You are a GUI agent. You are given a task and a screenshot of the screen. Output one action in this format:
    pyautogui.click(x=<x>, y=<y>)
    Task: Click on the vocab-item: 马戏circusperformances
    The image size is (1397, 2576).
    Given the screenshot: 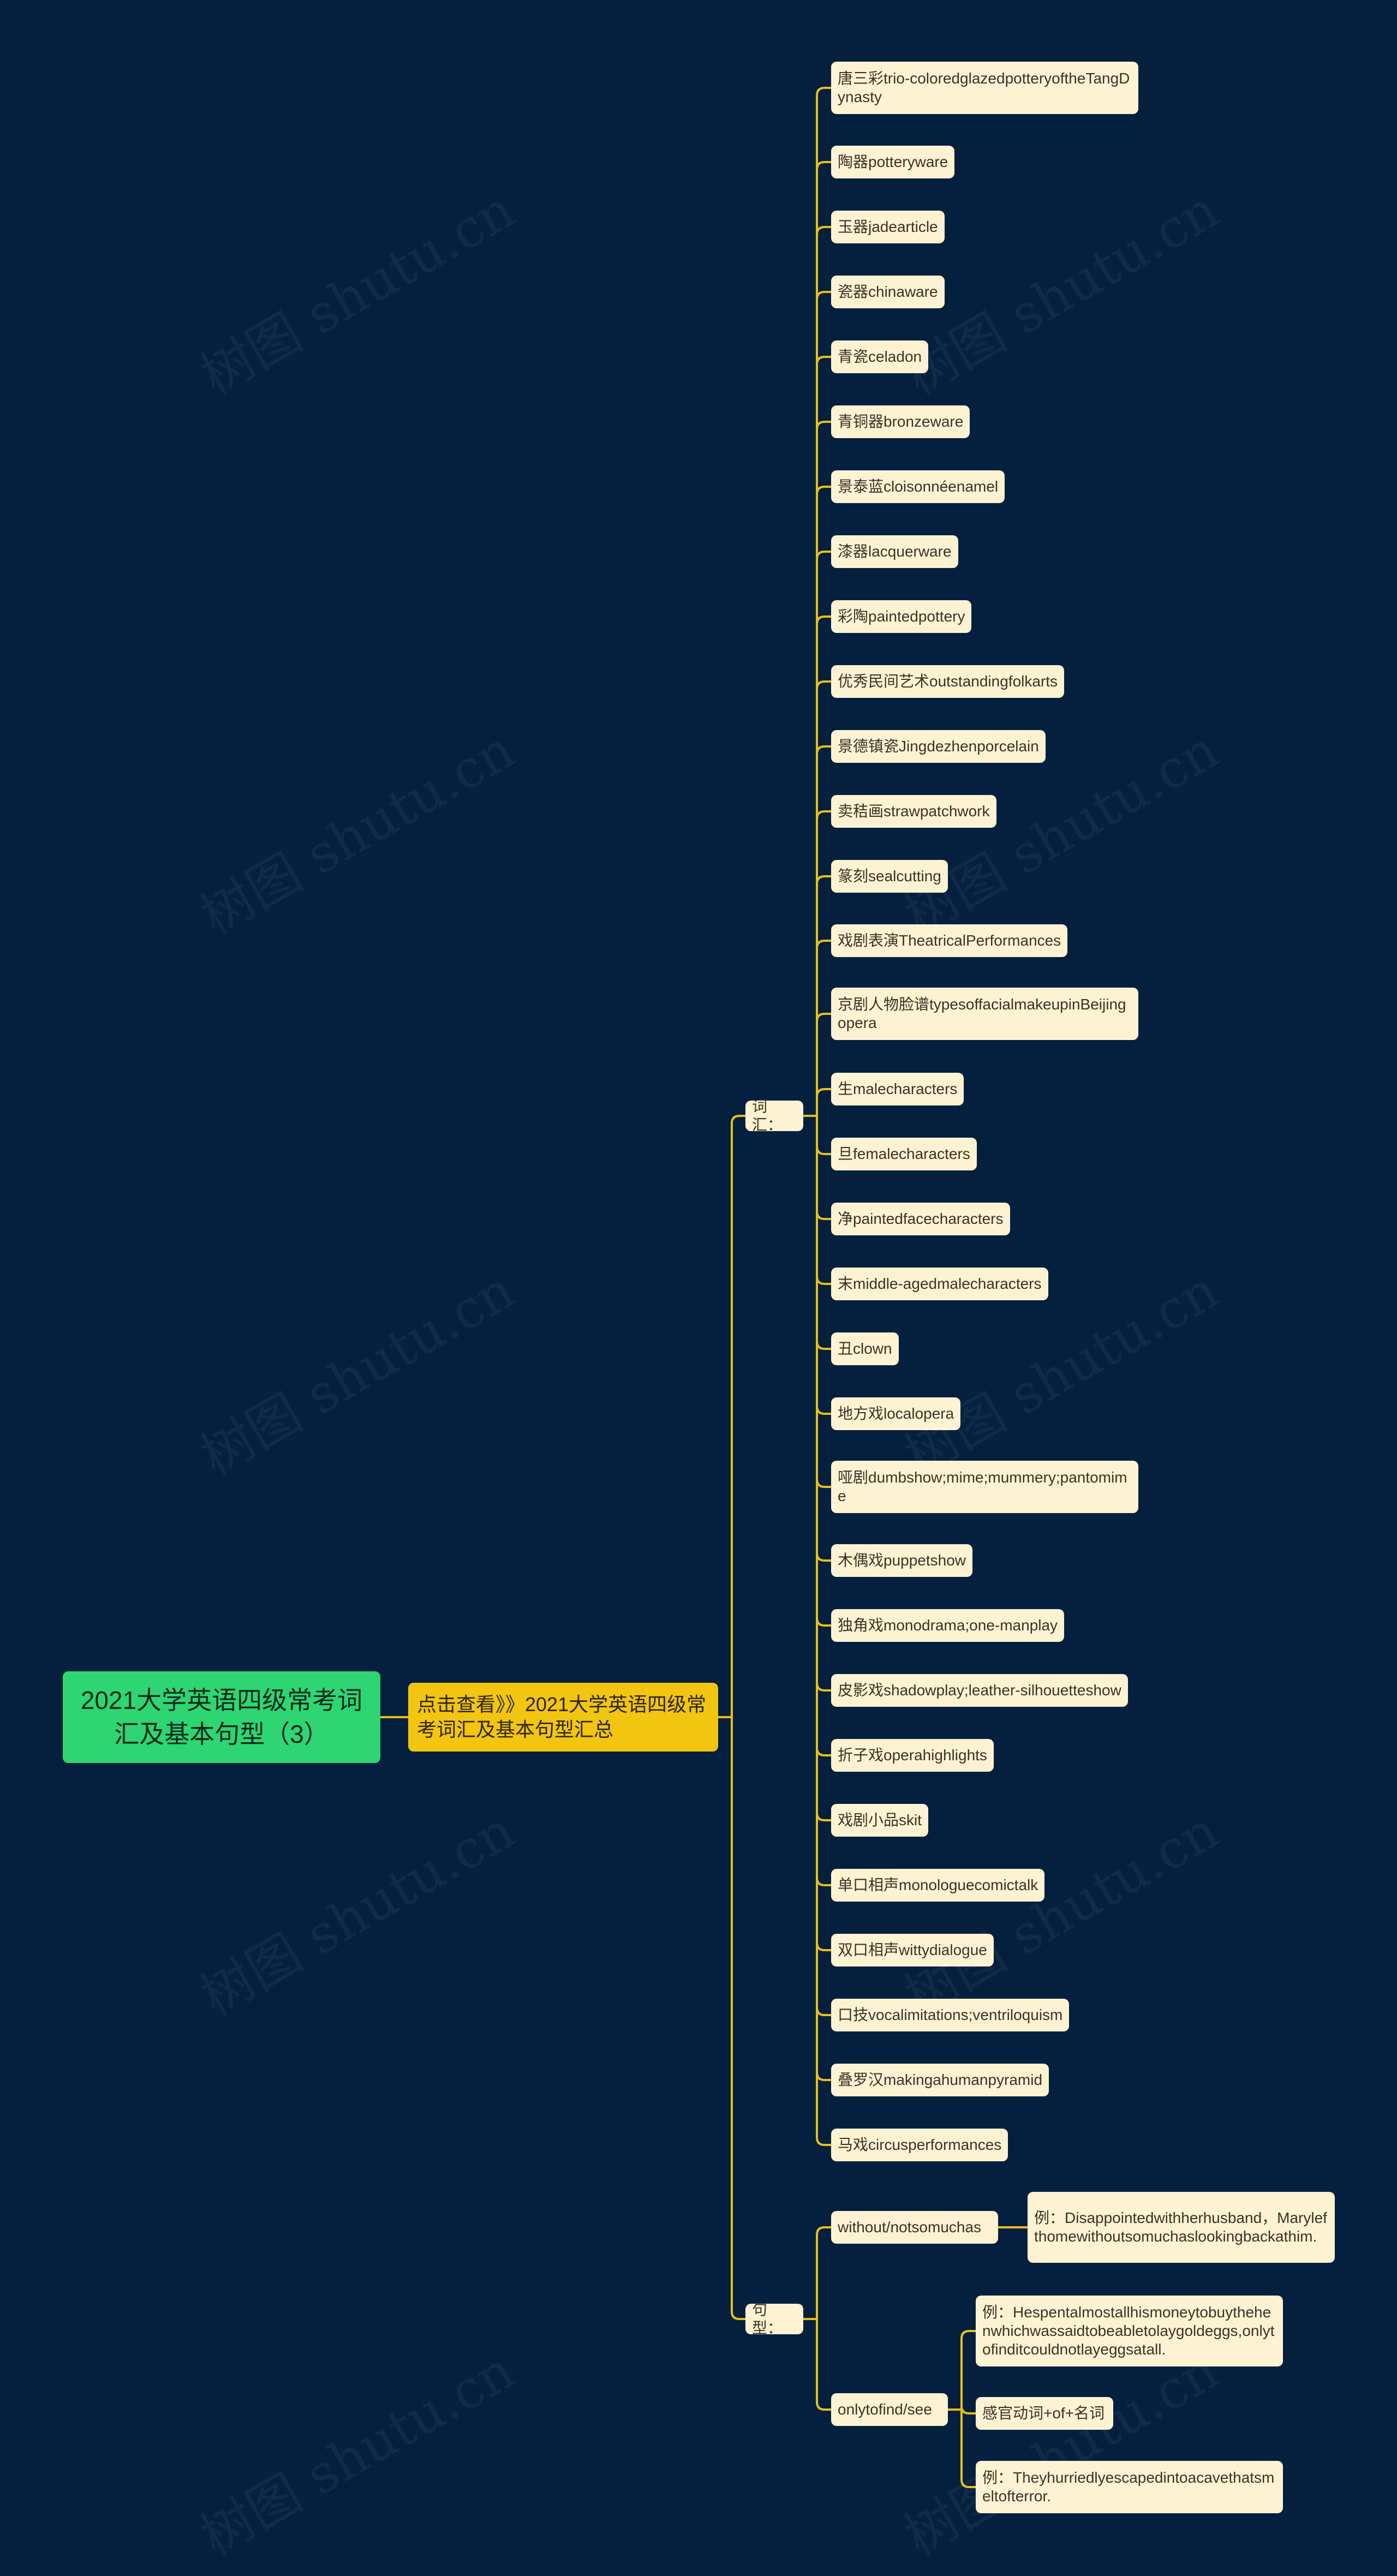 What is the action you would take?
    pyautogui.click(x=919, y=2145)
    